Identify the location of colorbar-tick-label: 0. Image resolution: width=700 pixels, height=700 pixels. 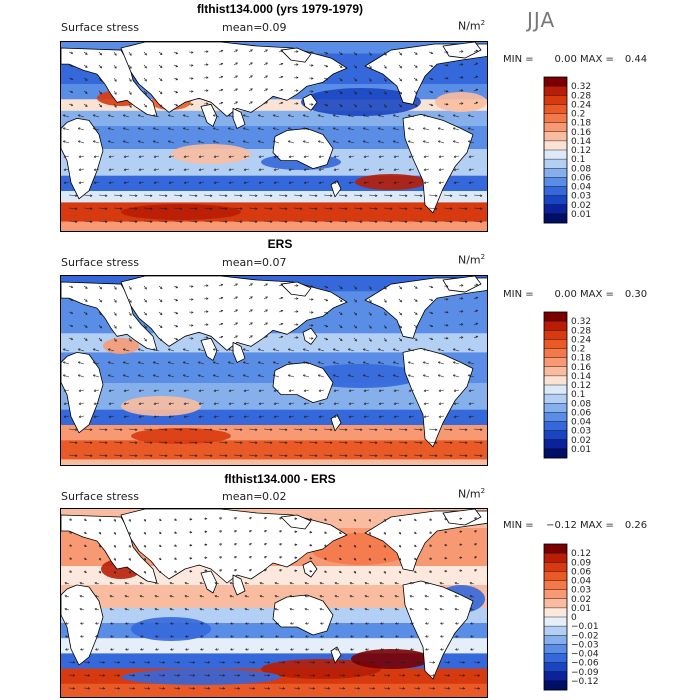
(574, 618).